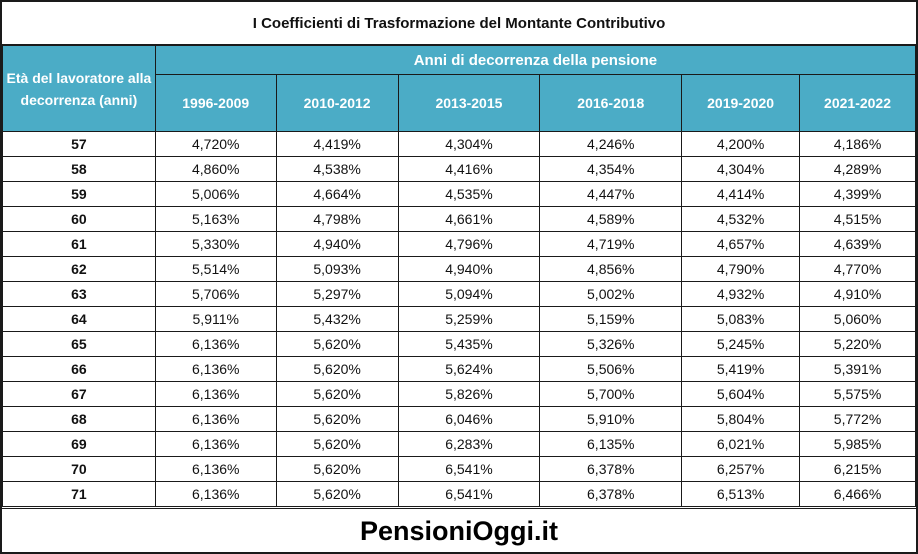 This screenshot has width=918, height=554. I want to click on site-brand-footer: PensioniOggi.it, so click(459, 530).